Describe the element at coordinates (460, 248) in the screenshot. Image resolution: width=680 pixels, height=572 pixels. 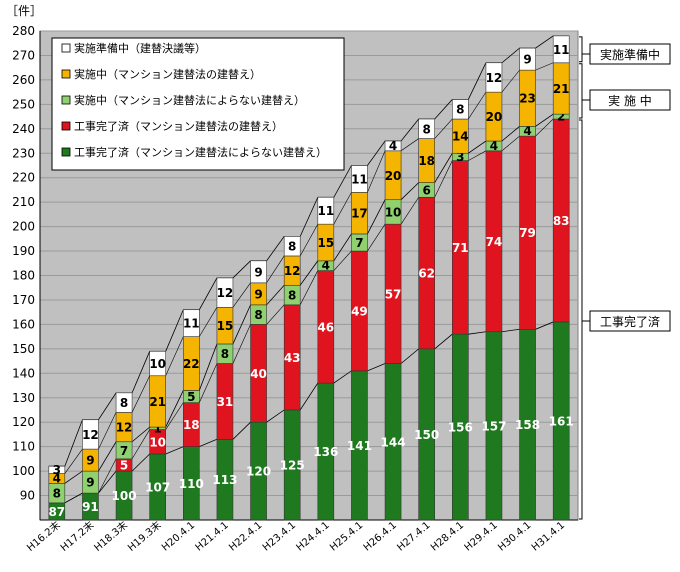
I see `bar-value-label: 71` at that location.